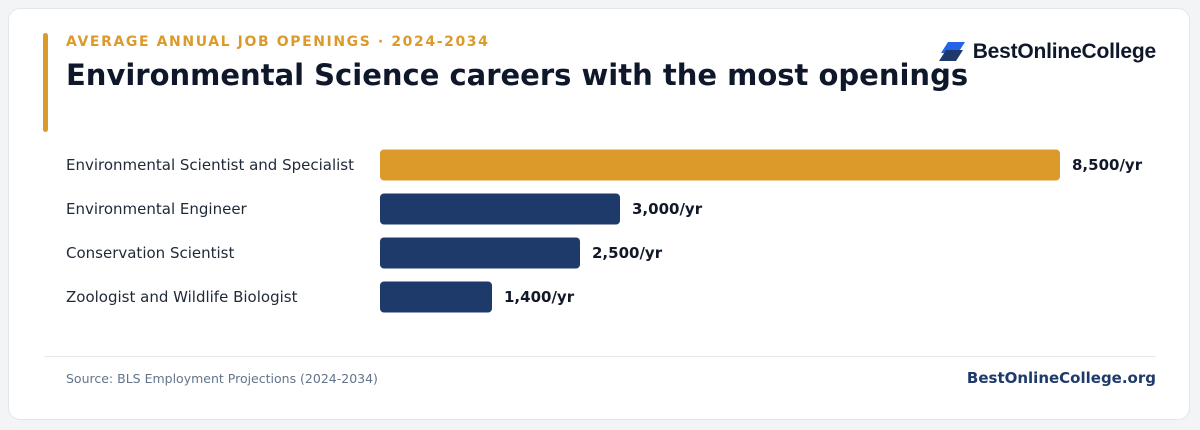 The width and height of the screenshot is (1200, 430). What do you see at coordinates (150, 253) in the screenshot?
I see `category-label: Conservation Scientist` at bounding box center [150, 253].